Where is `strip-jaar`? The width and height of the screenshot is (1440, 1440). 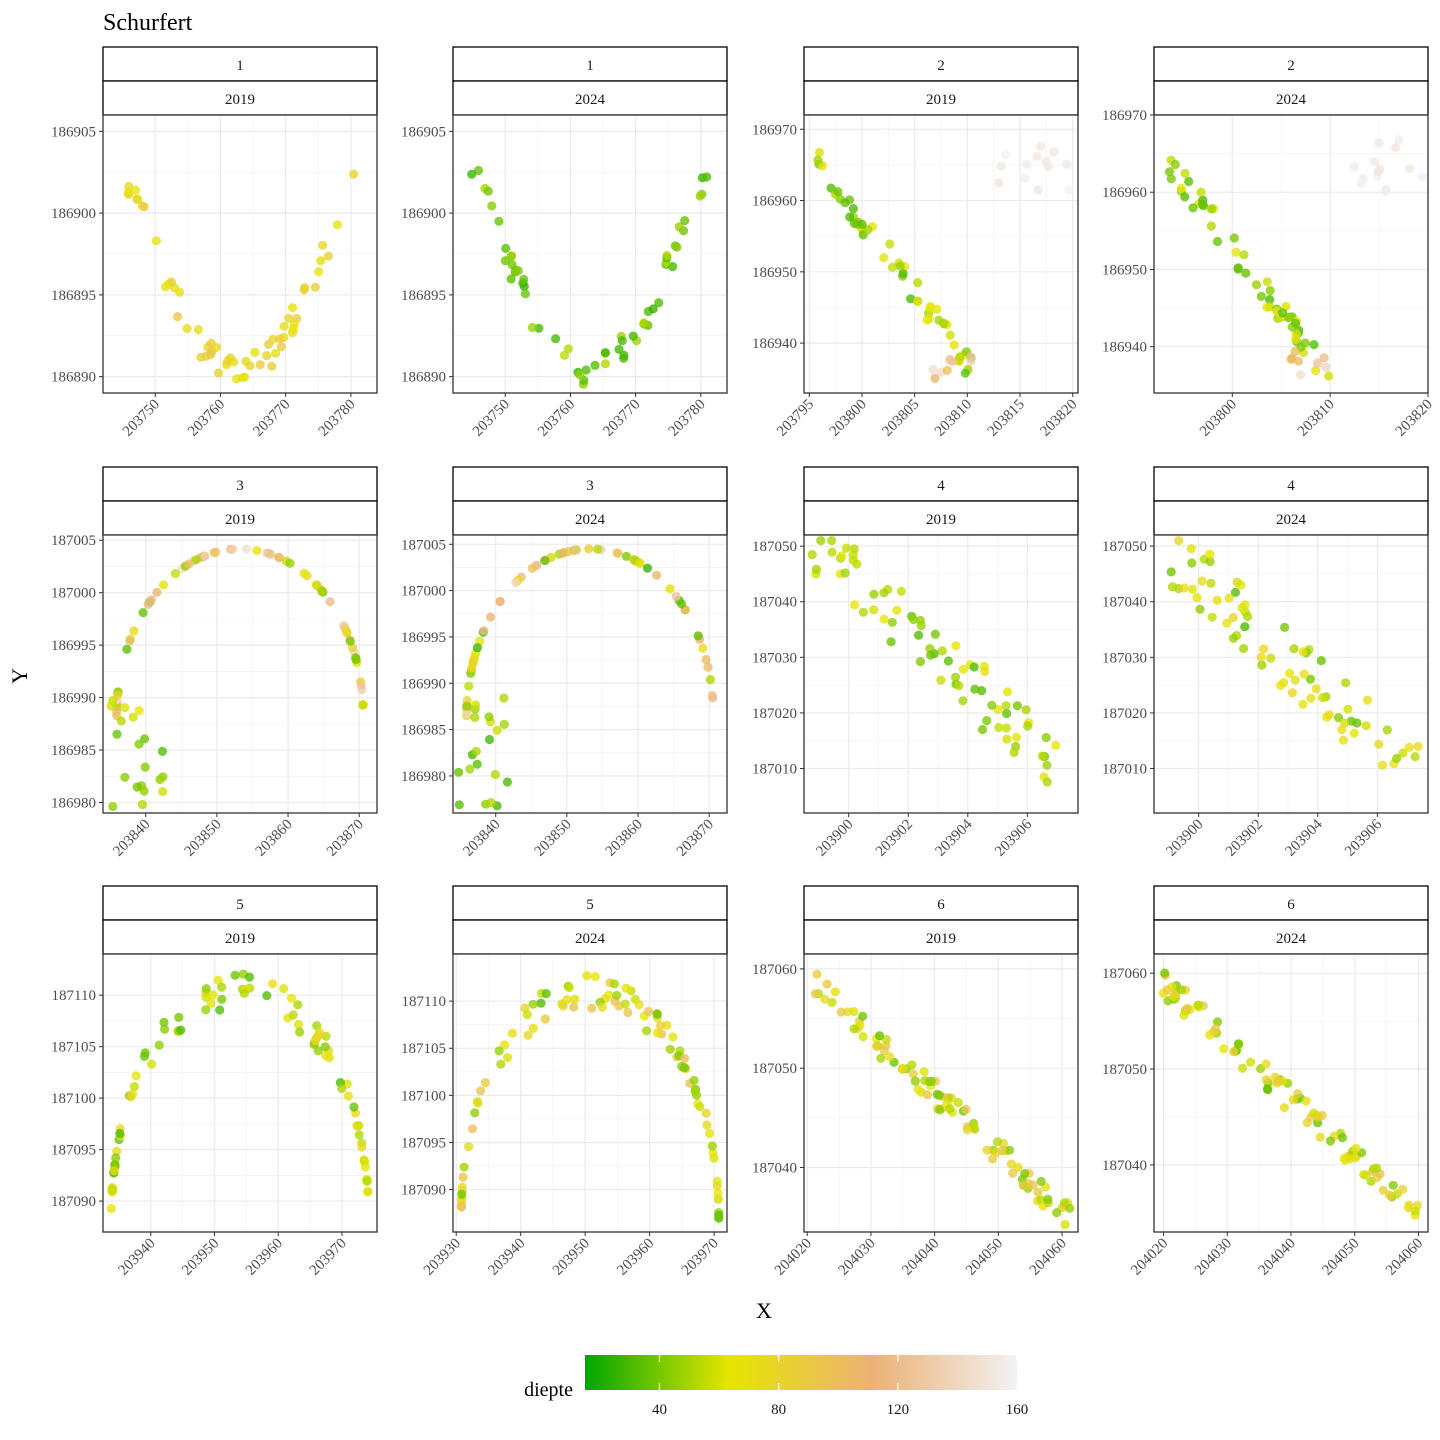 strip-jaar is located at coordinates (590, 937).